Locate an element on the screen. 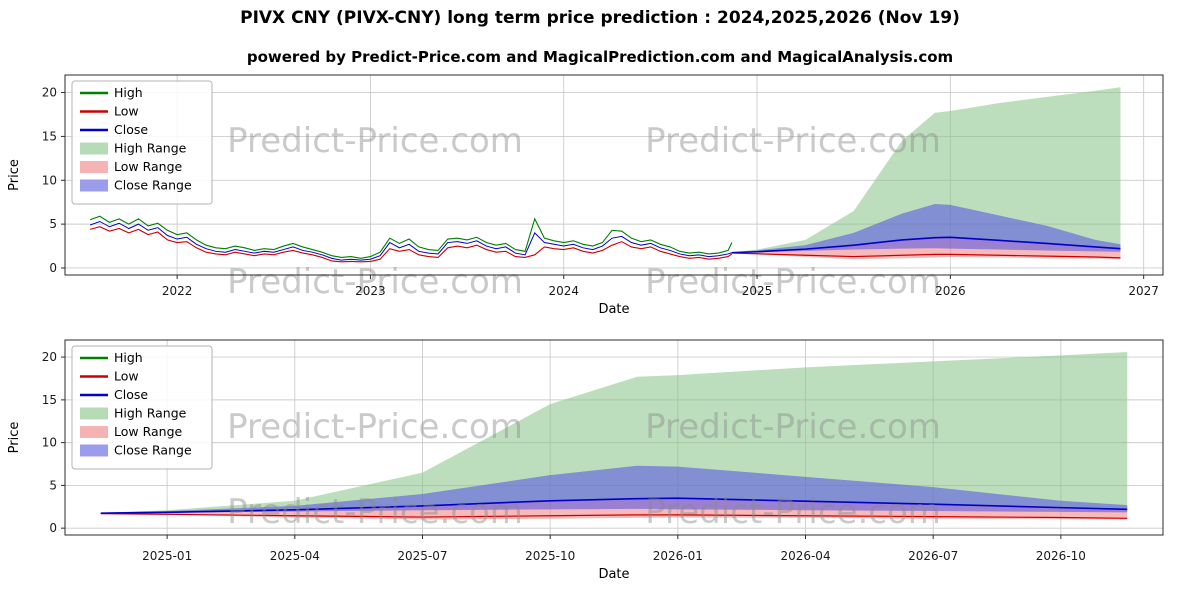 This screenshot has height=600, width=1200. x-tick-label: 2025 is located at coordinates (757, 291).